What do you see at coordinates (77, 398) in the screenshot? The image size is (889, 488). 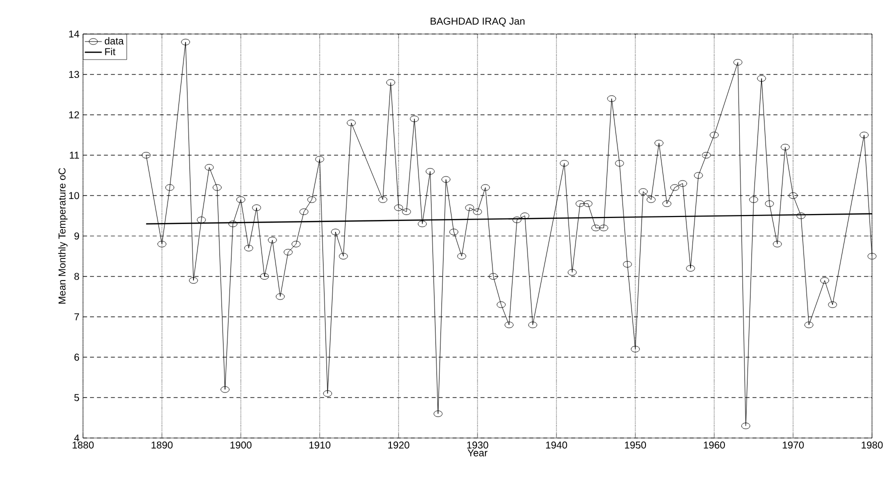 I see `y-tick-label: 5` at bounding box center [77, 398].